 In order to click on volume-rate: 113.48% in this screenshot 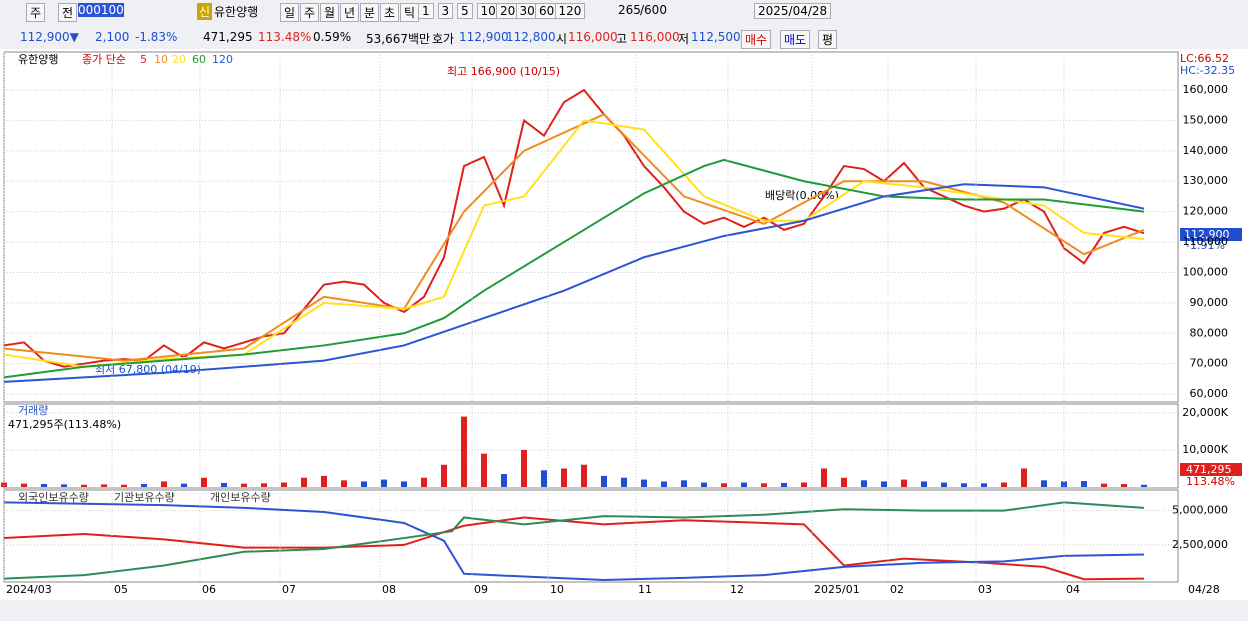, I will do `click(1210, 481)`.